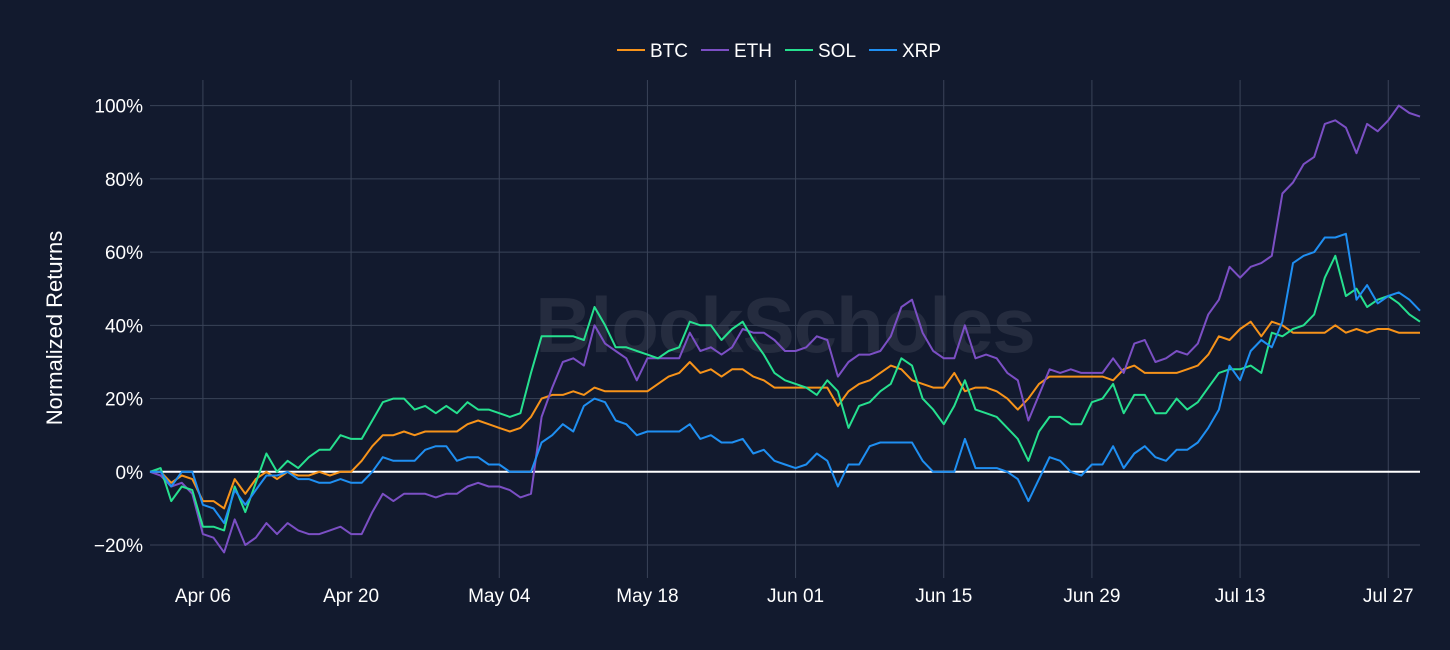  Describe the element at coordinates (203, 596) in the screenshot. I see `x-tick-label: Apr 06` at that location.